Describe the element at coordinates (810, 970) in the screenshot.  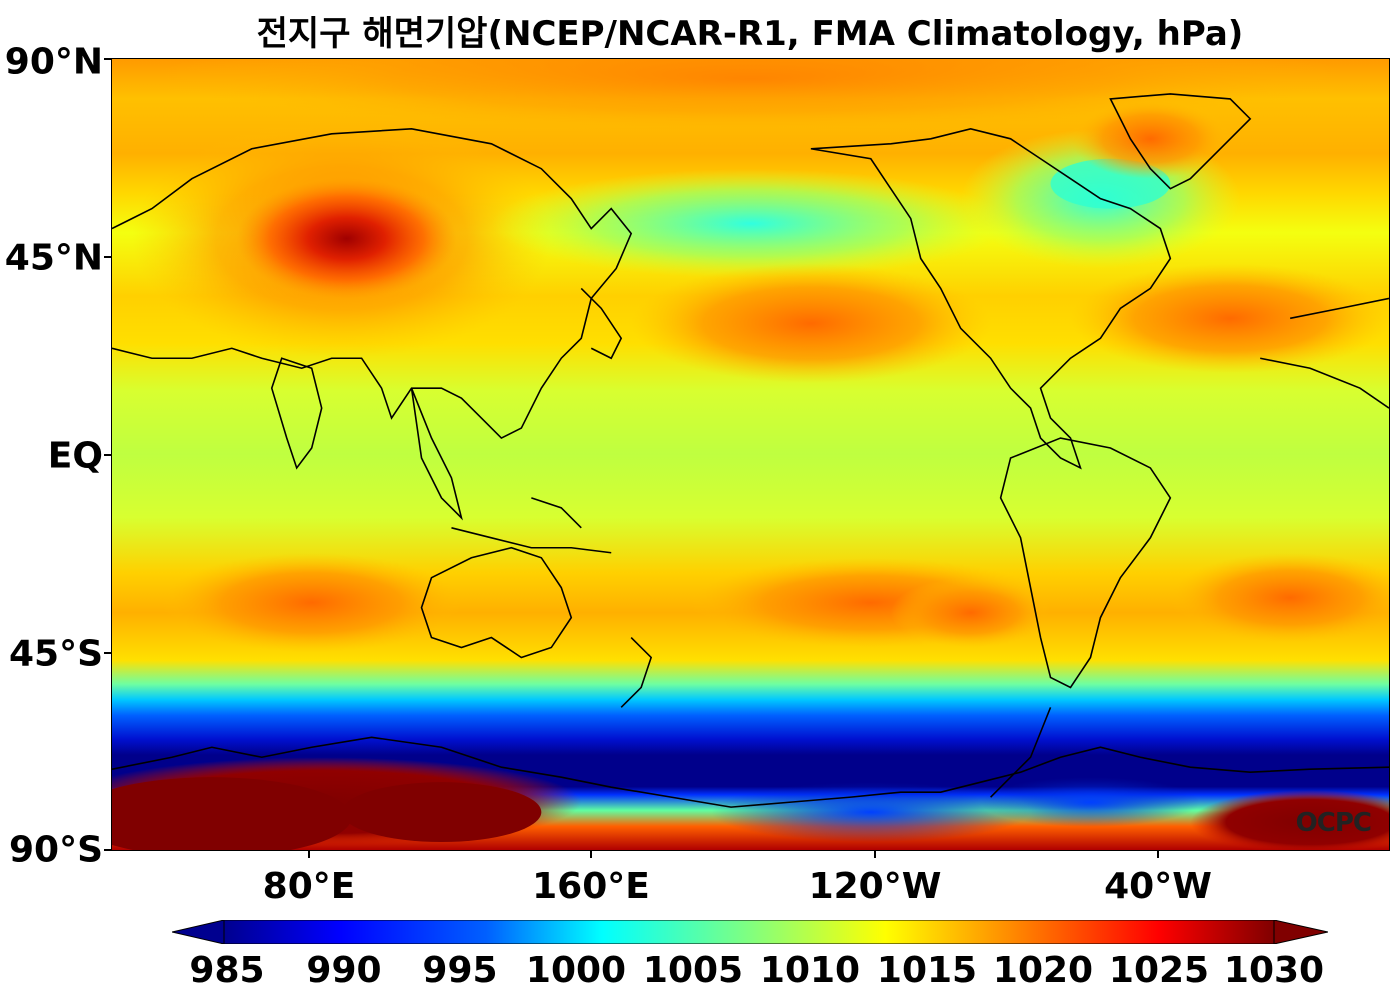
I see `colorbar-tick-1010: 1010` at that location.